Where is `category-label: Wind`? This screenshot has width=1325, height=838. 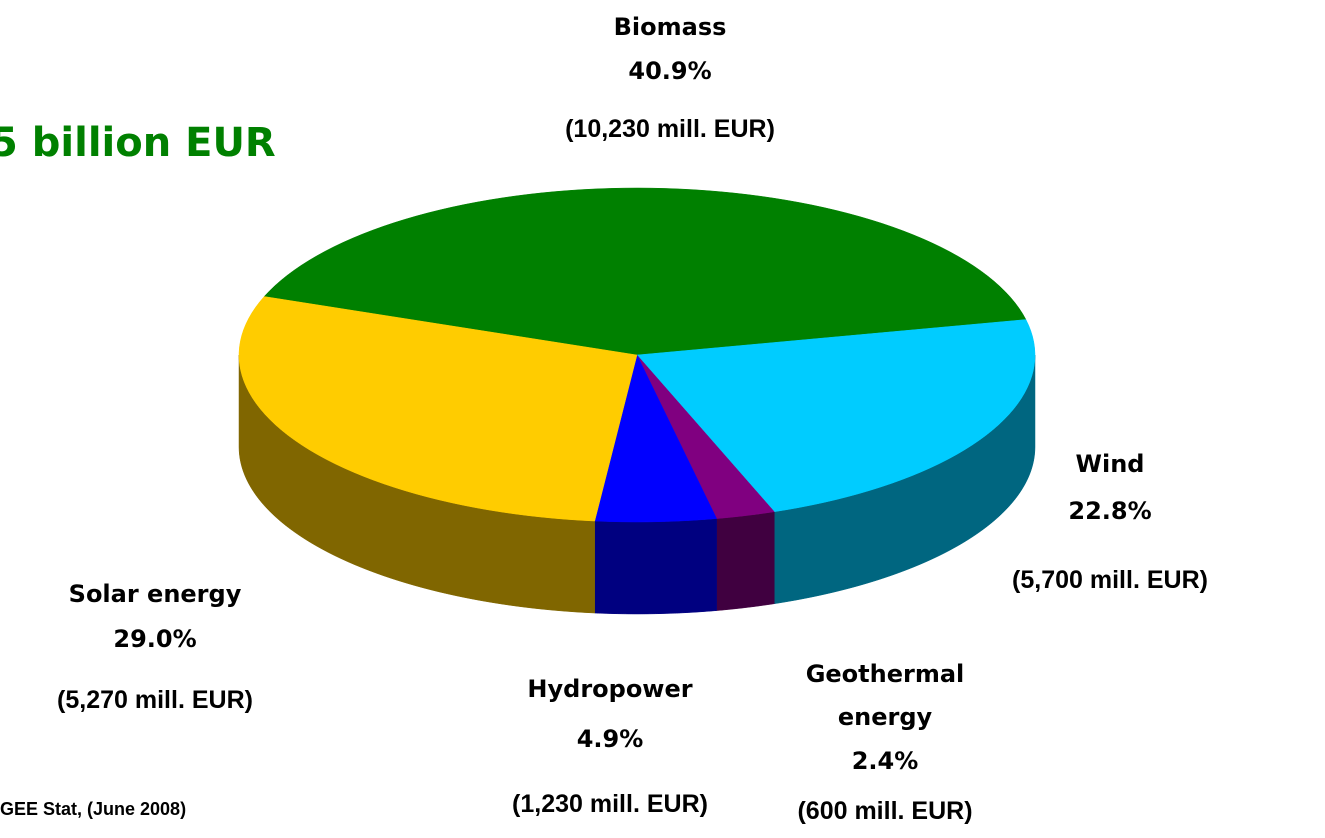 category-label: Wind is located at coordinates (1110, 464).